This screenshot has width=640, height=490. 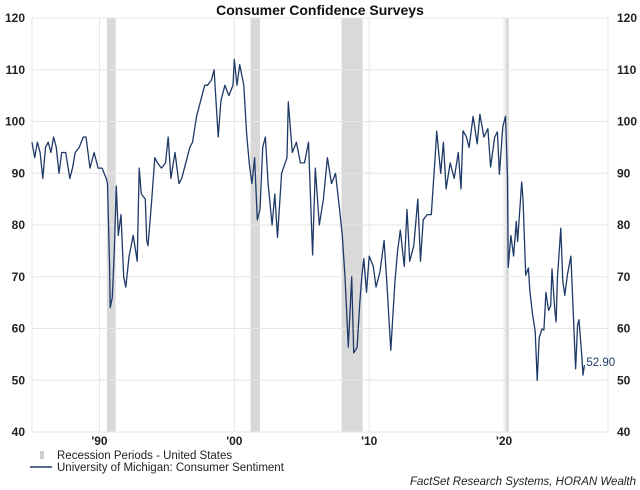 I want to click on legend-recession-swatch, so click(x=42, y=455).